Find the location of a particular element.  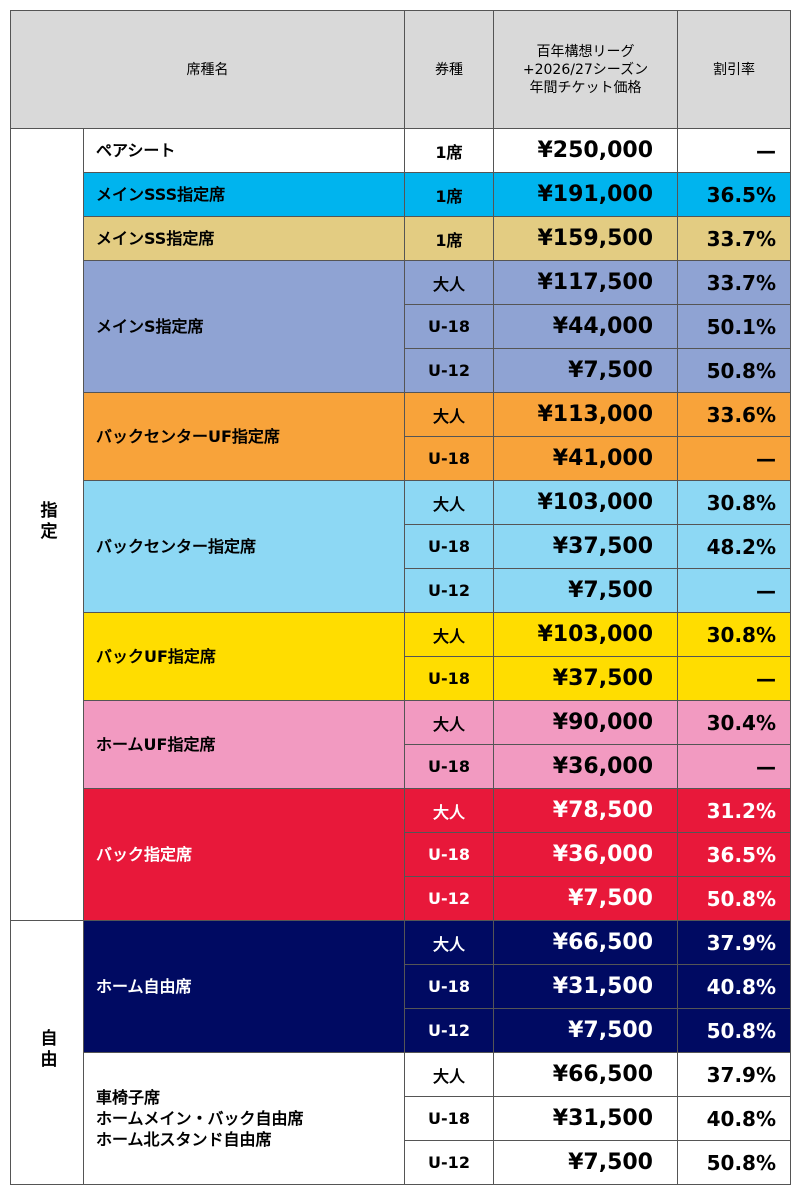

category-cell: 自由 is located at coordinates (47, 1052).